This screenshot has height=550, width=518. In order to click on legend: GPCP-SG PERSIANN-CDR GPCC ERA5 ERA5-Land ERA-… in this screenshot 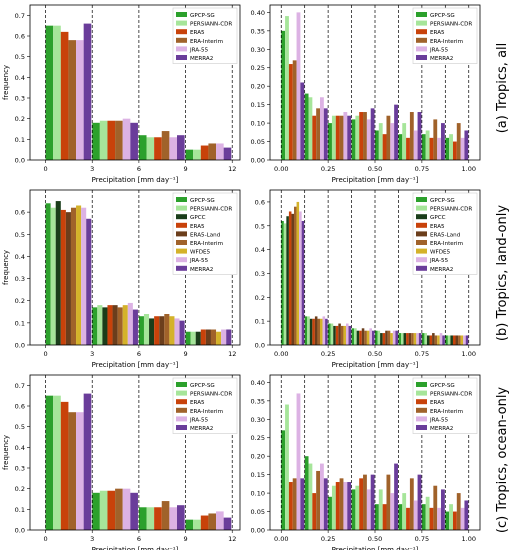, I will do `click(205, 233)`.